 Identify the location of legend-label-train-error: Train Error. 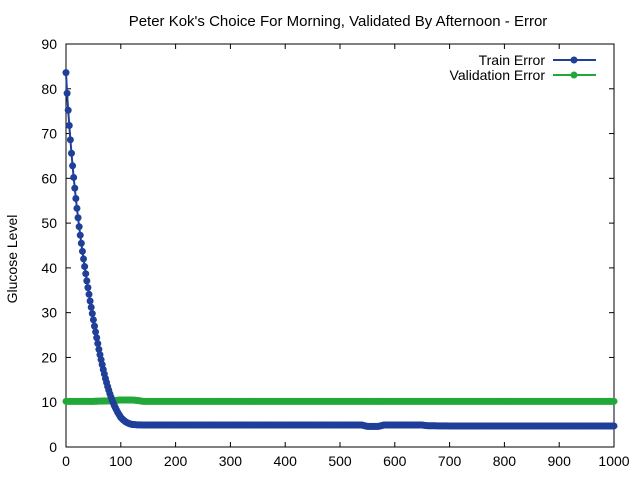
(512, 60).